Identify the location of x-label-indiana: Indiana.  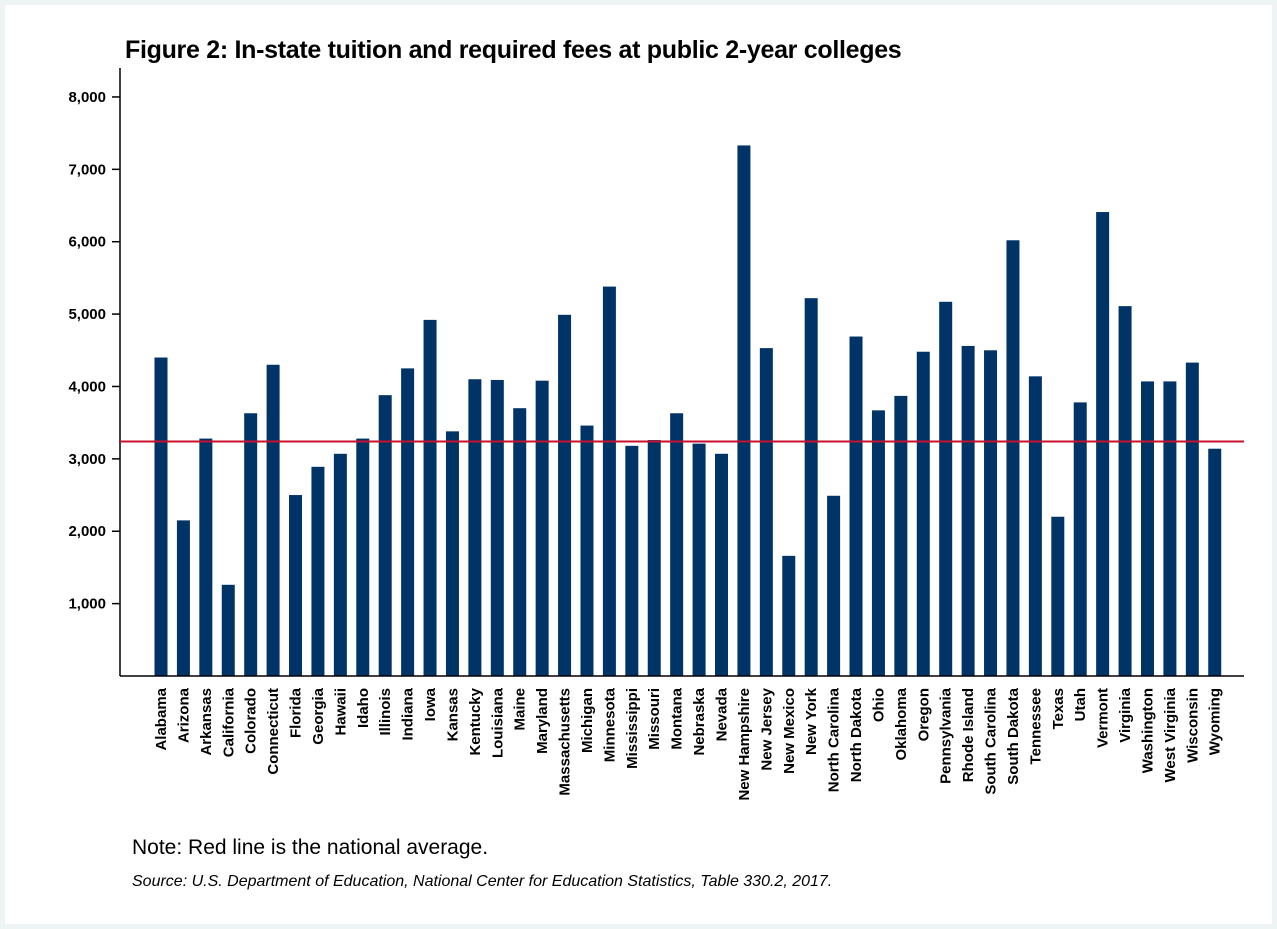
(408, 713).